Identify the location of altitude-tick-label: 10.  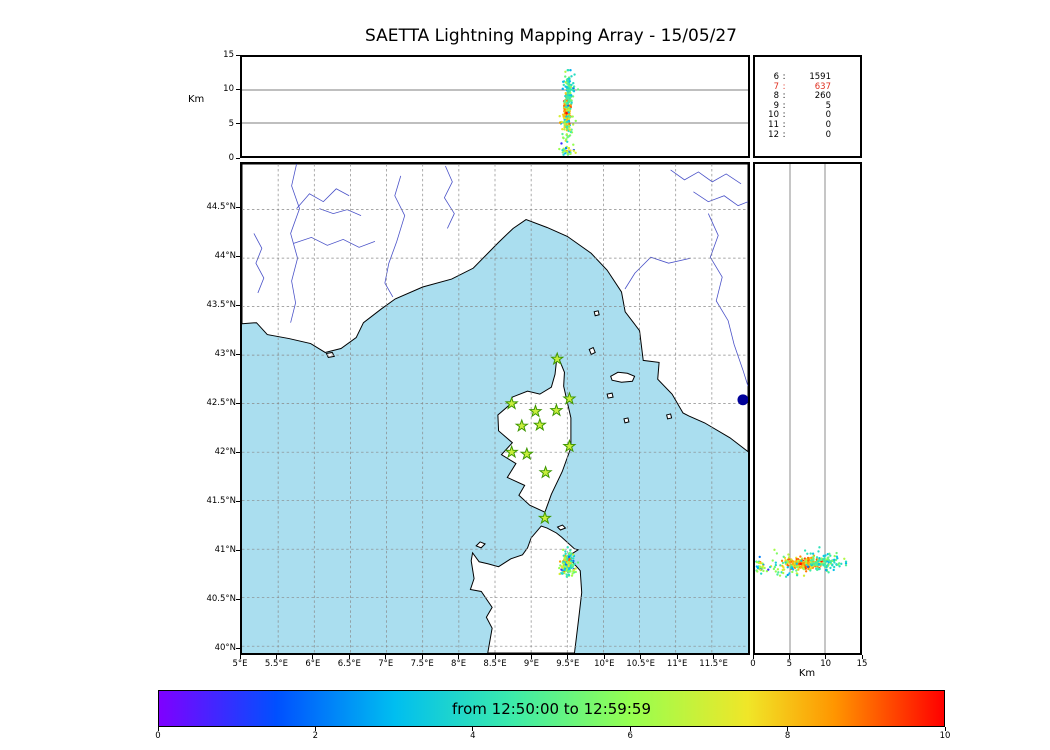
(228, 89).